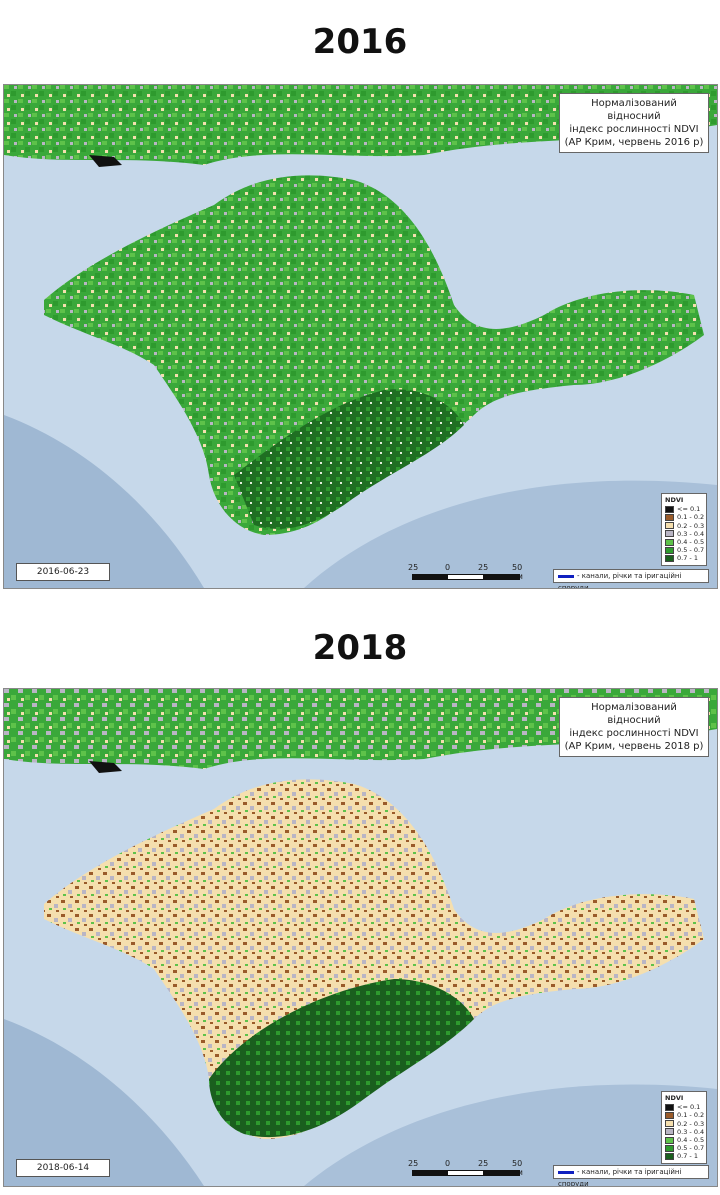 The width and height of the screenshot is (720, 1195). I want to click on scale-bar-2018: 25 0 25 50 км, so click(469, 1171).